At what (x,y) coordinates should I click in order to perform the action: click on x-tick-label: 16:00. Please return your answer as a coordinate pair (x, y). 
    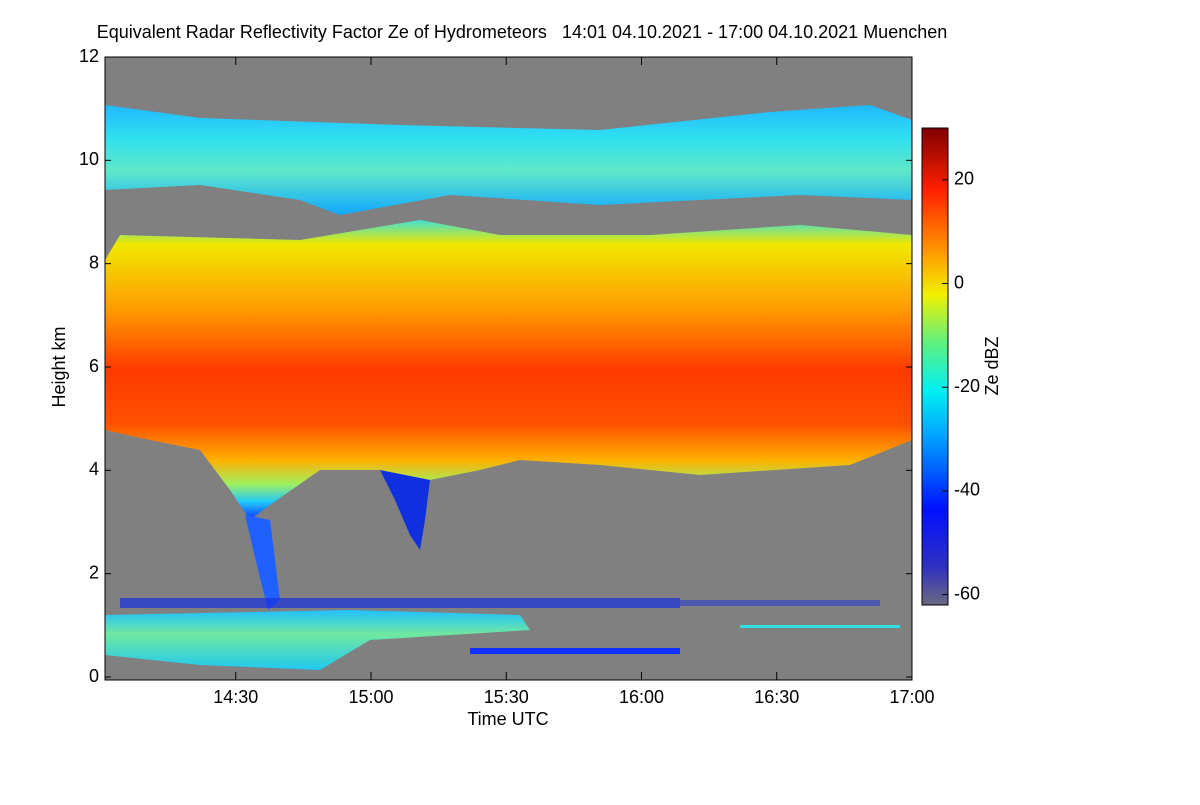
    Looking at the image, I should click on (641, 697).